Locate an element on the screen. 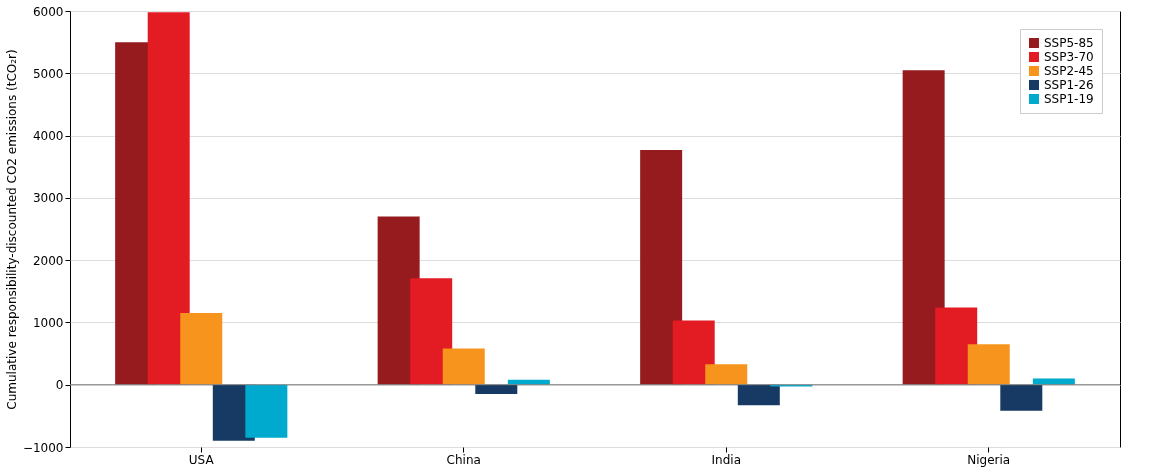 The height and width of the screenshot is (474, 1175). x-tick-label: USA is located at coordinates (201, 459).